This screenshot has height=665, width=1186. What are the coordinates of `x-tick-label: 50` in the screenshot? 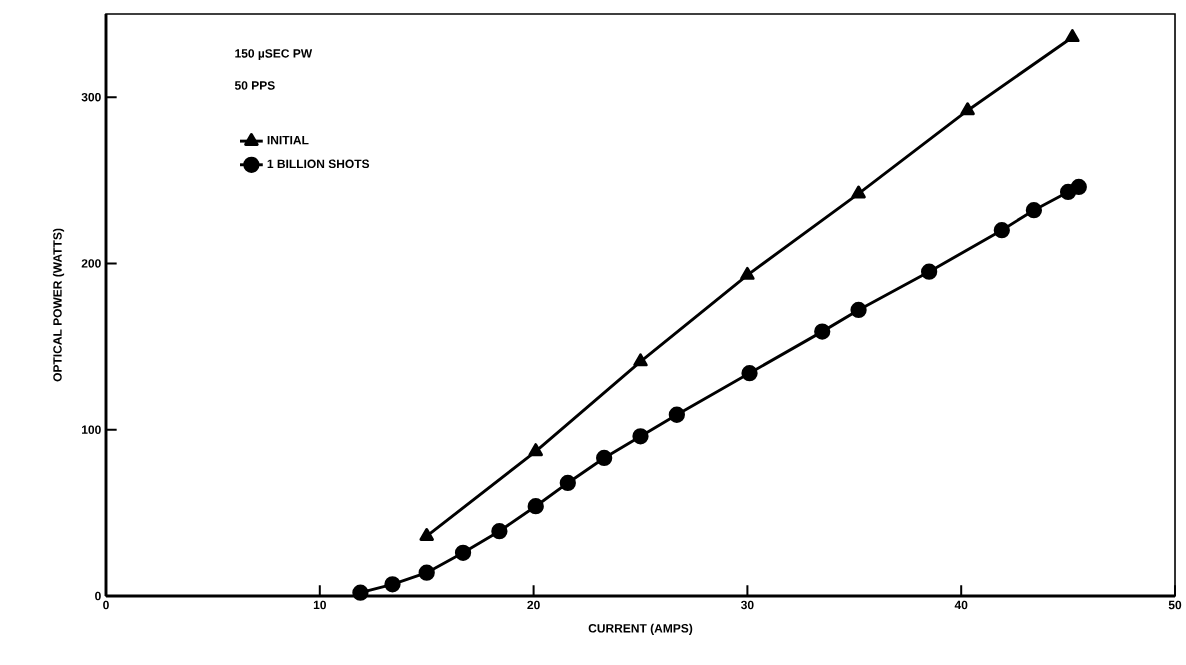 It's located at (1175, 605).